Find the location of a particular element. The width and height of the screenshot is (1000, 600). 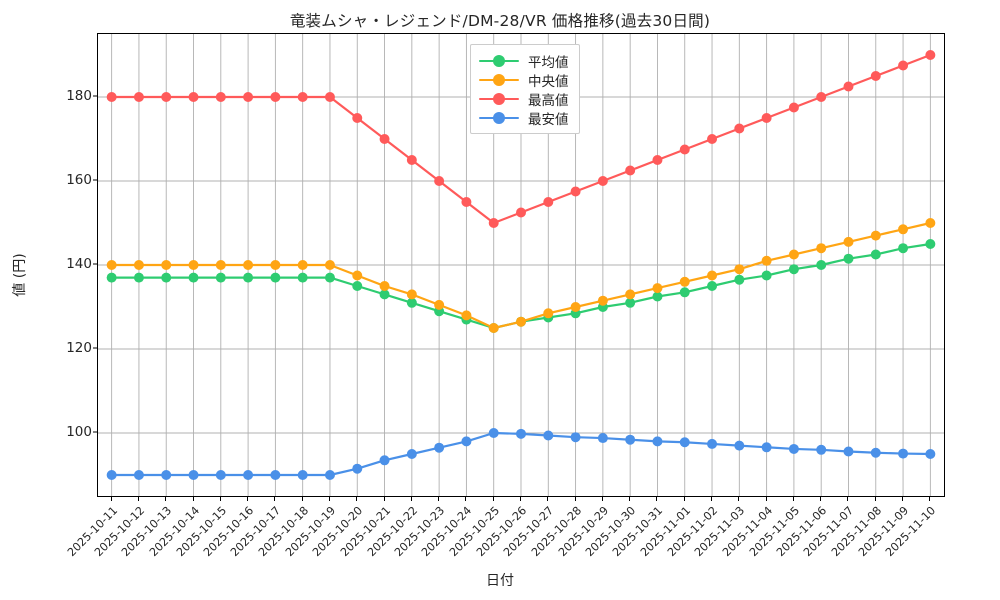

legend-label: 最高値 is located at coordinates (548, 100).